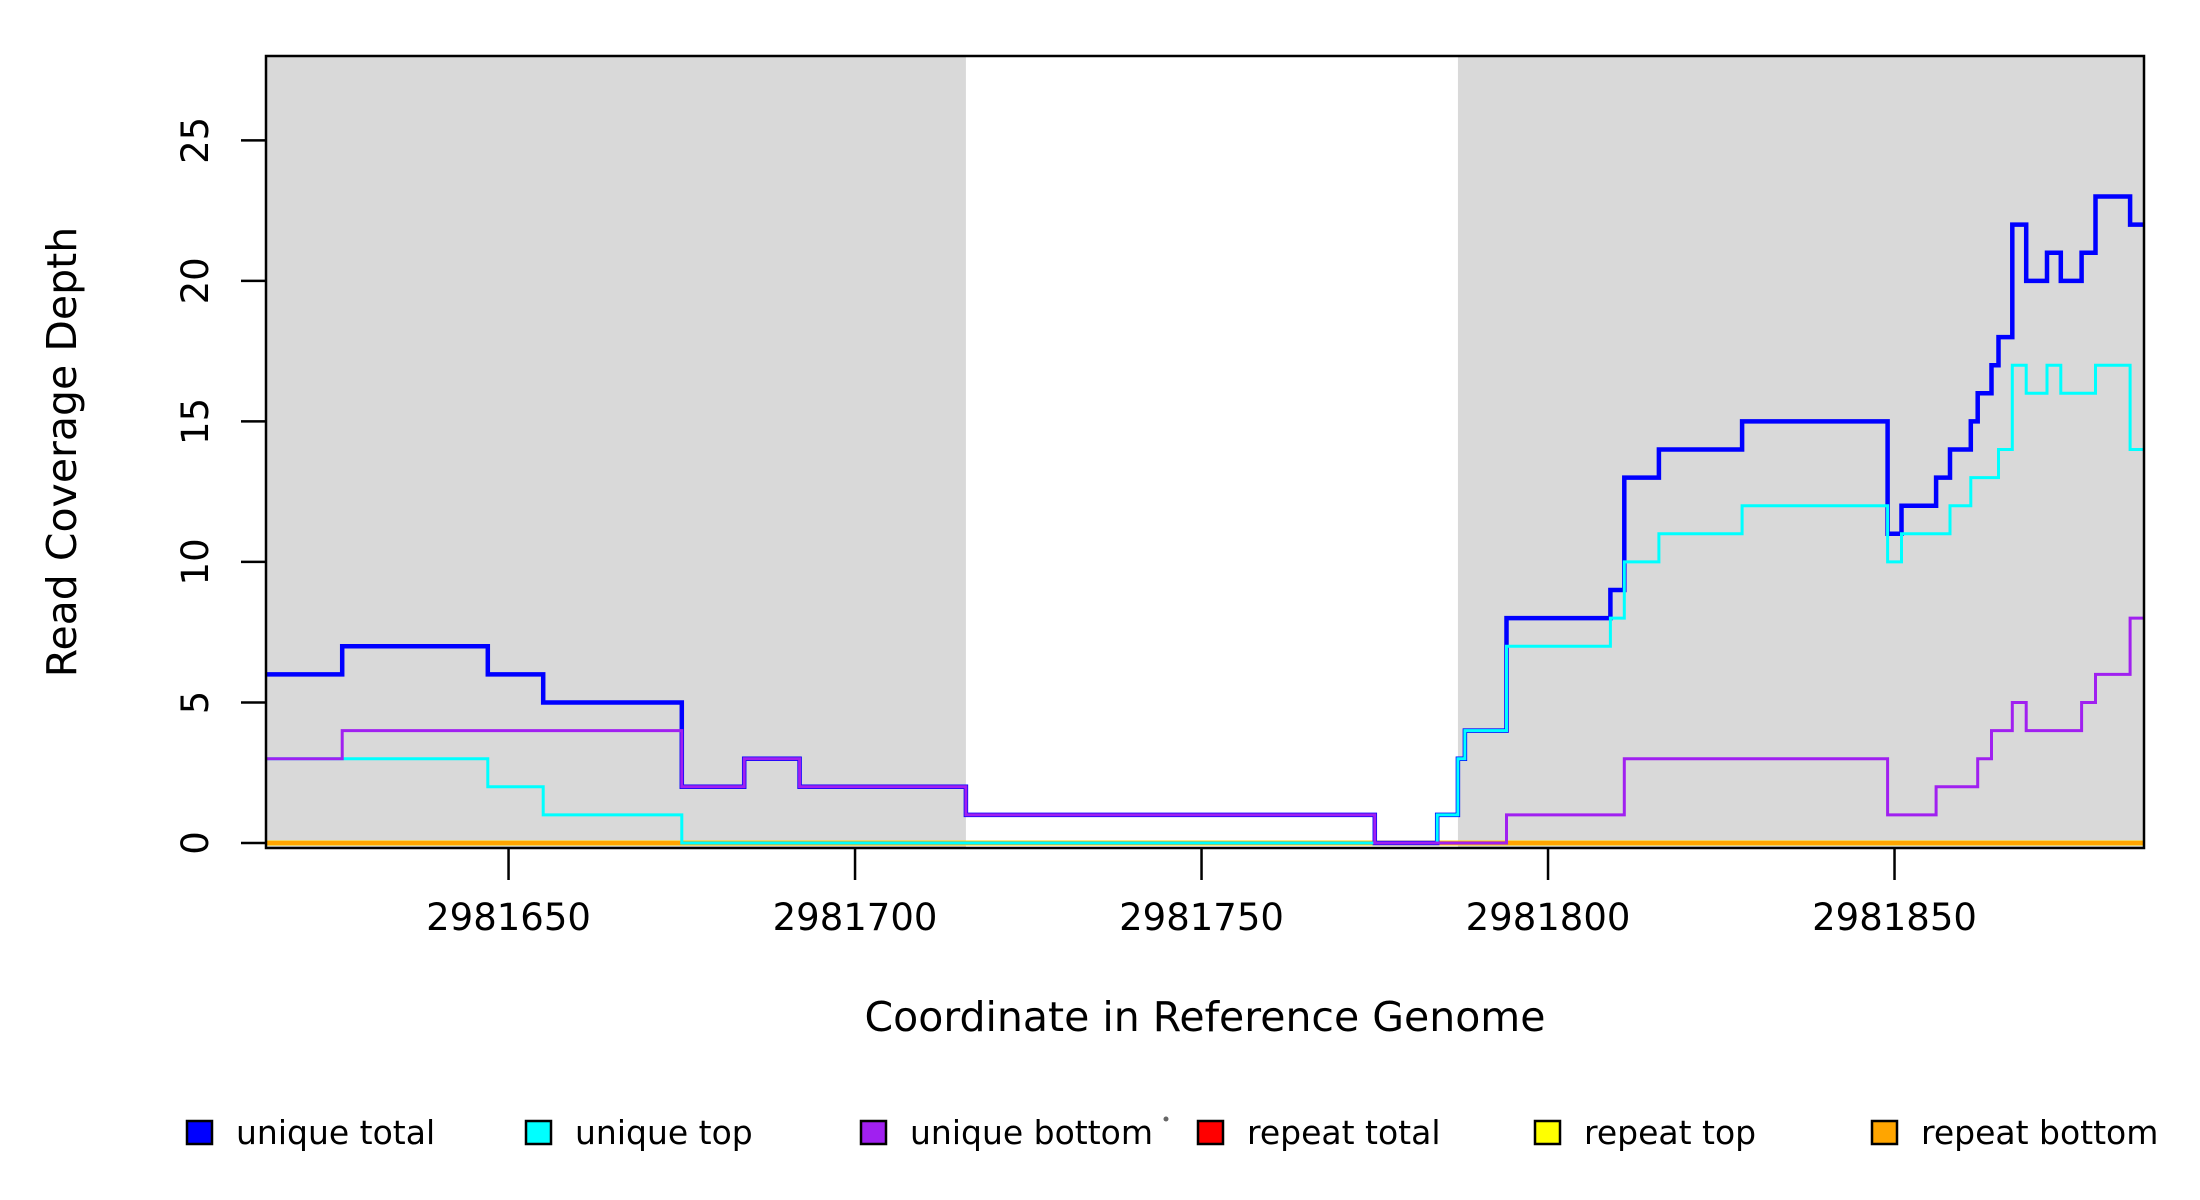 This screenshot has width=2200, height=1200. Describe the element at coordinates (1670, 1132) in the screenshot. I see `legend-label: repeat top` at that location.